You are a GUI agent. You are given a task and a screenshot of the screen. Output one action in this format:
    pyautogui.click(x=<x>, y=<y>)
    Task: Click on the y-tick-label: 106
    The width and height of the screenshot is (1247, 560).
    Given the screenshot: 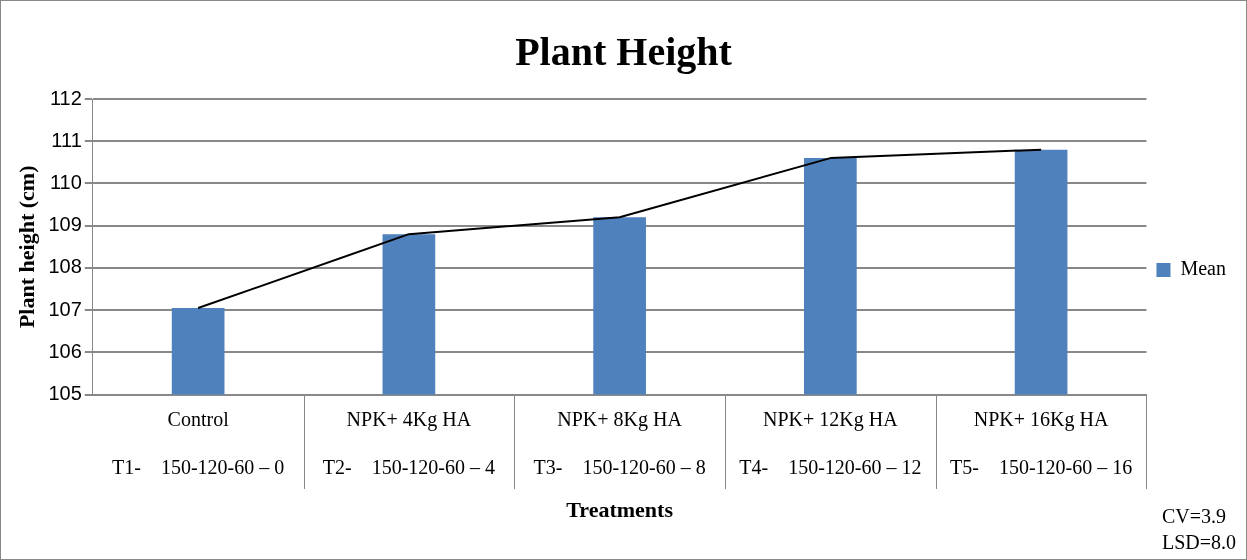 What is the action you would take?
    pyautogui.click(x=65, y=350)
    